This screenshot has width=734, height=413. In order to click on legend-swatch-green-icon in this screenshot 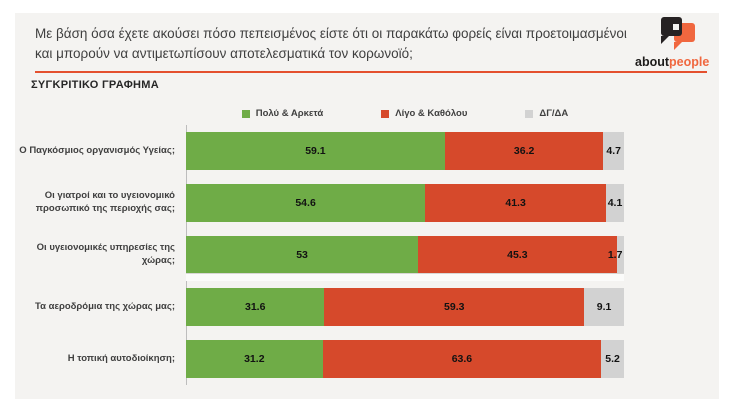, I will do `click(245, 113)`.